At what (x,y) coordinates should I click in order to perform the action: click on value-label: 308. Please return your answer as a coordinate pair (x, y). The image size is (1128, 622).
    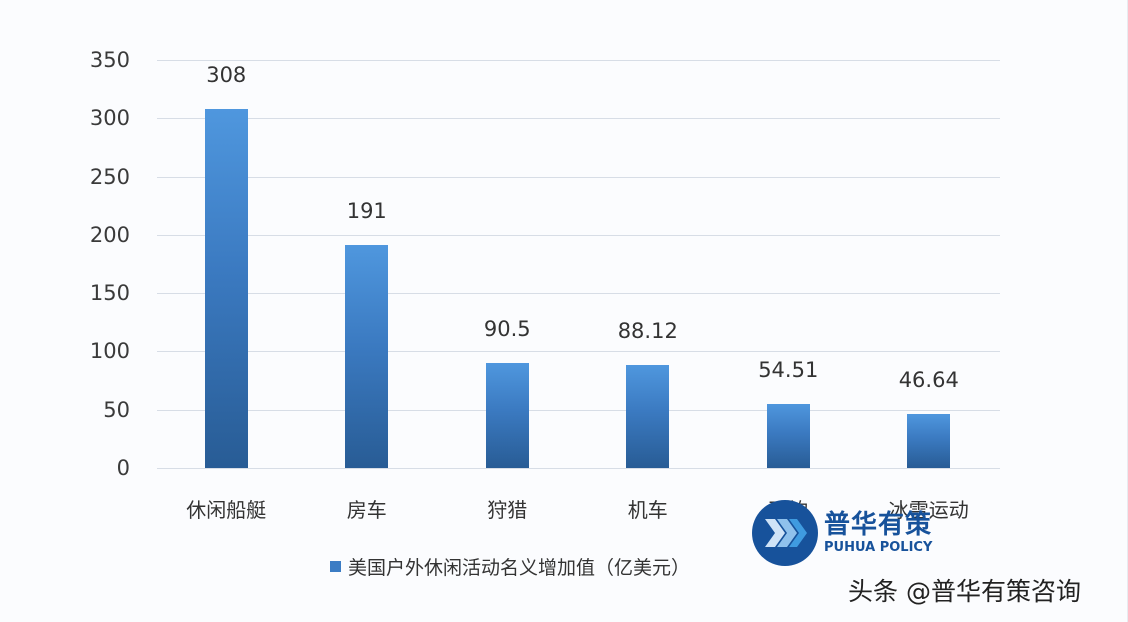
    Looking at the image, I should click on (226, 74).